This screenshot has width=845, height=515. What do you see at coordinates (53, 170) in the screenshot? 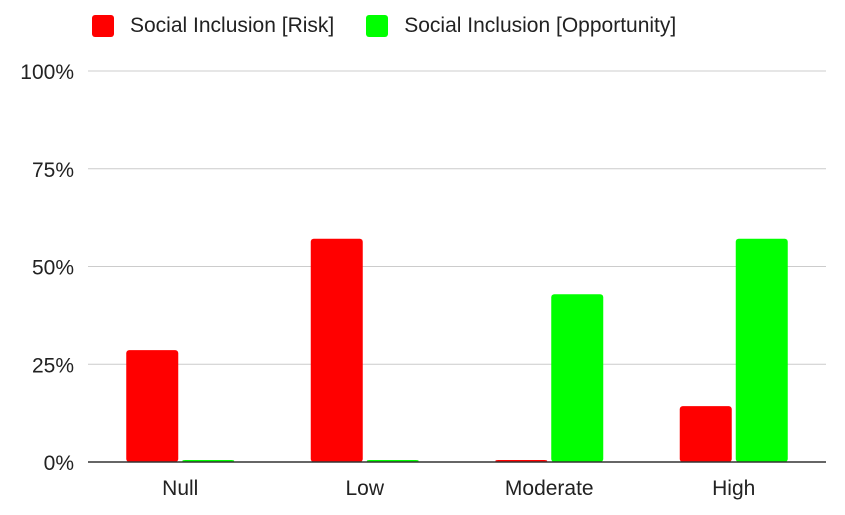
I see `y-tick-label: 75%` at bounding box center [53, 170].